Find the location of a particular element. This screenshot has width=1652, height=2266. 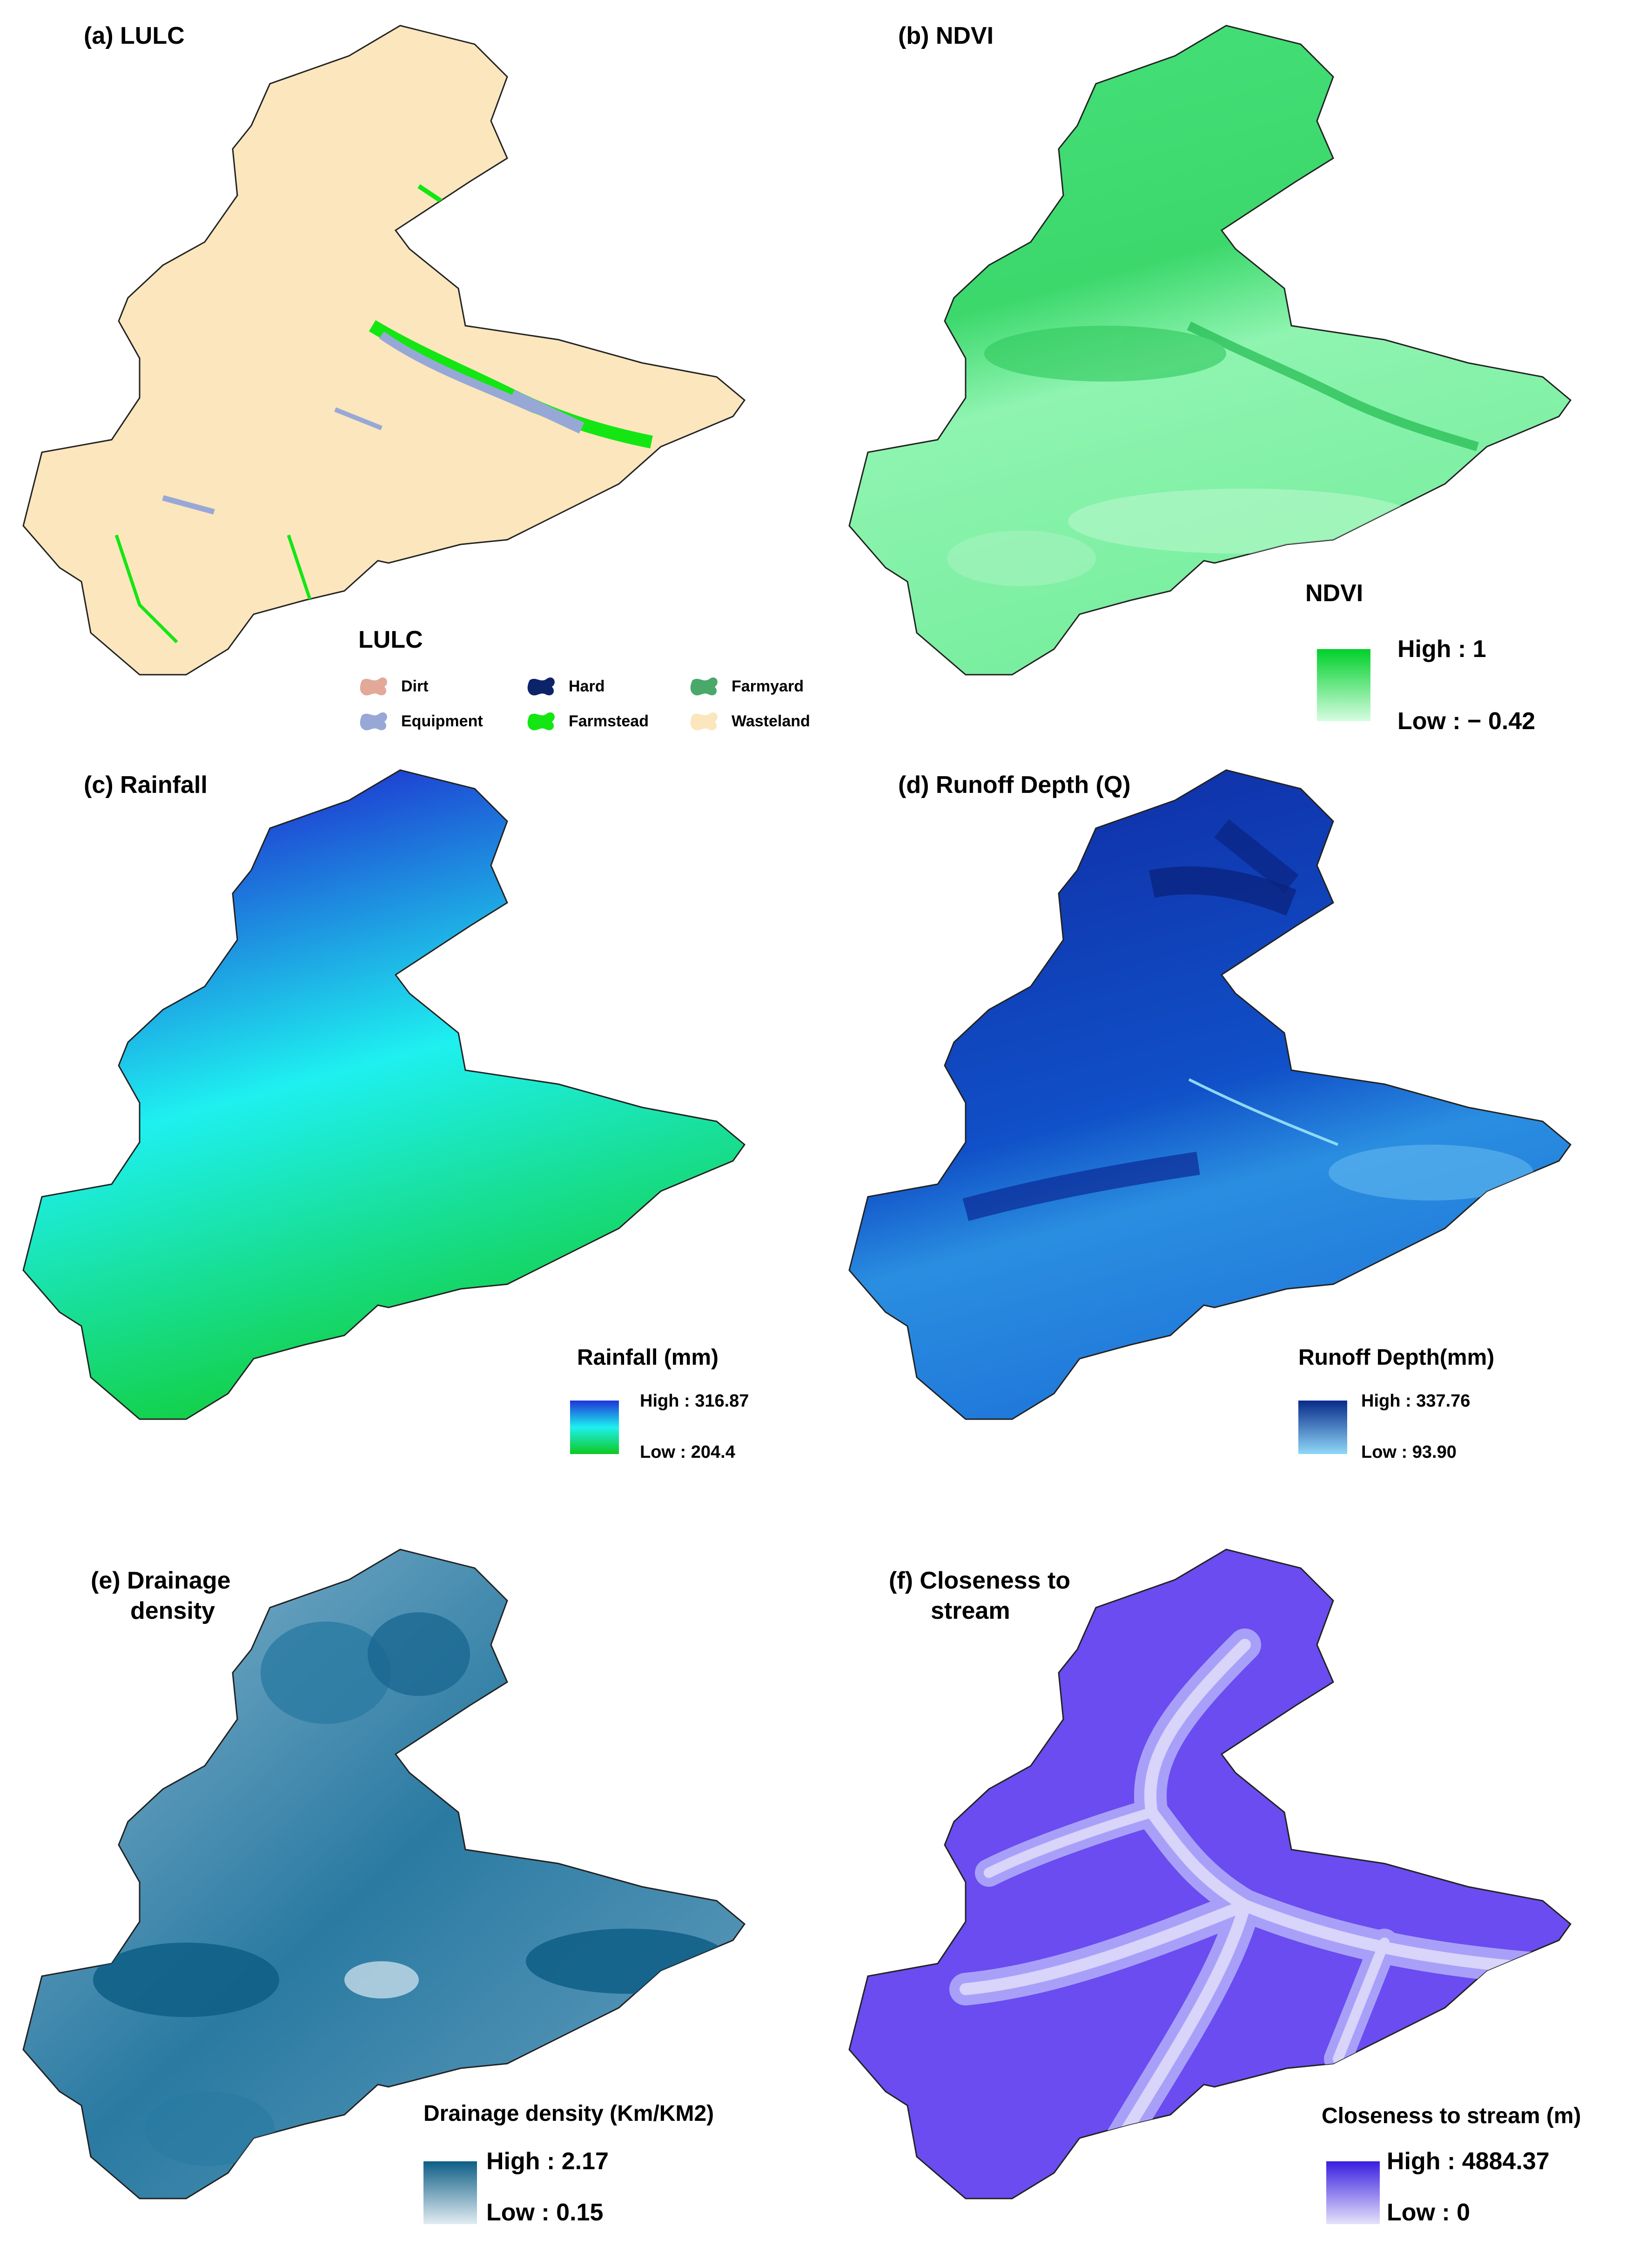

legend-item: Dirt is located at coordinates (393, 686).